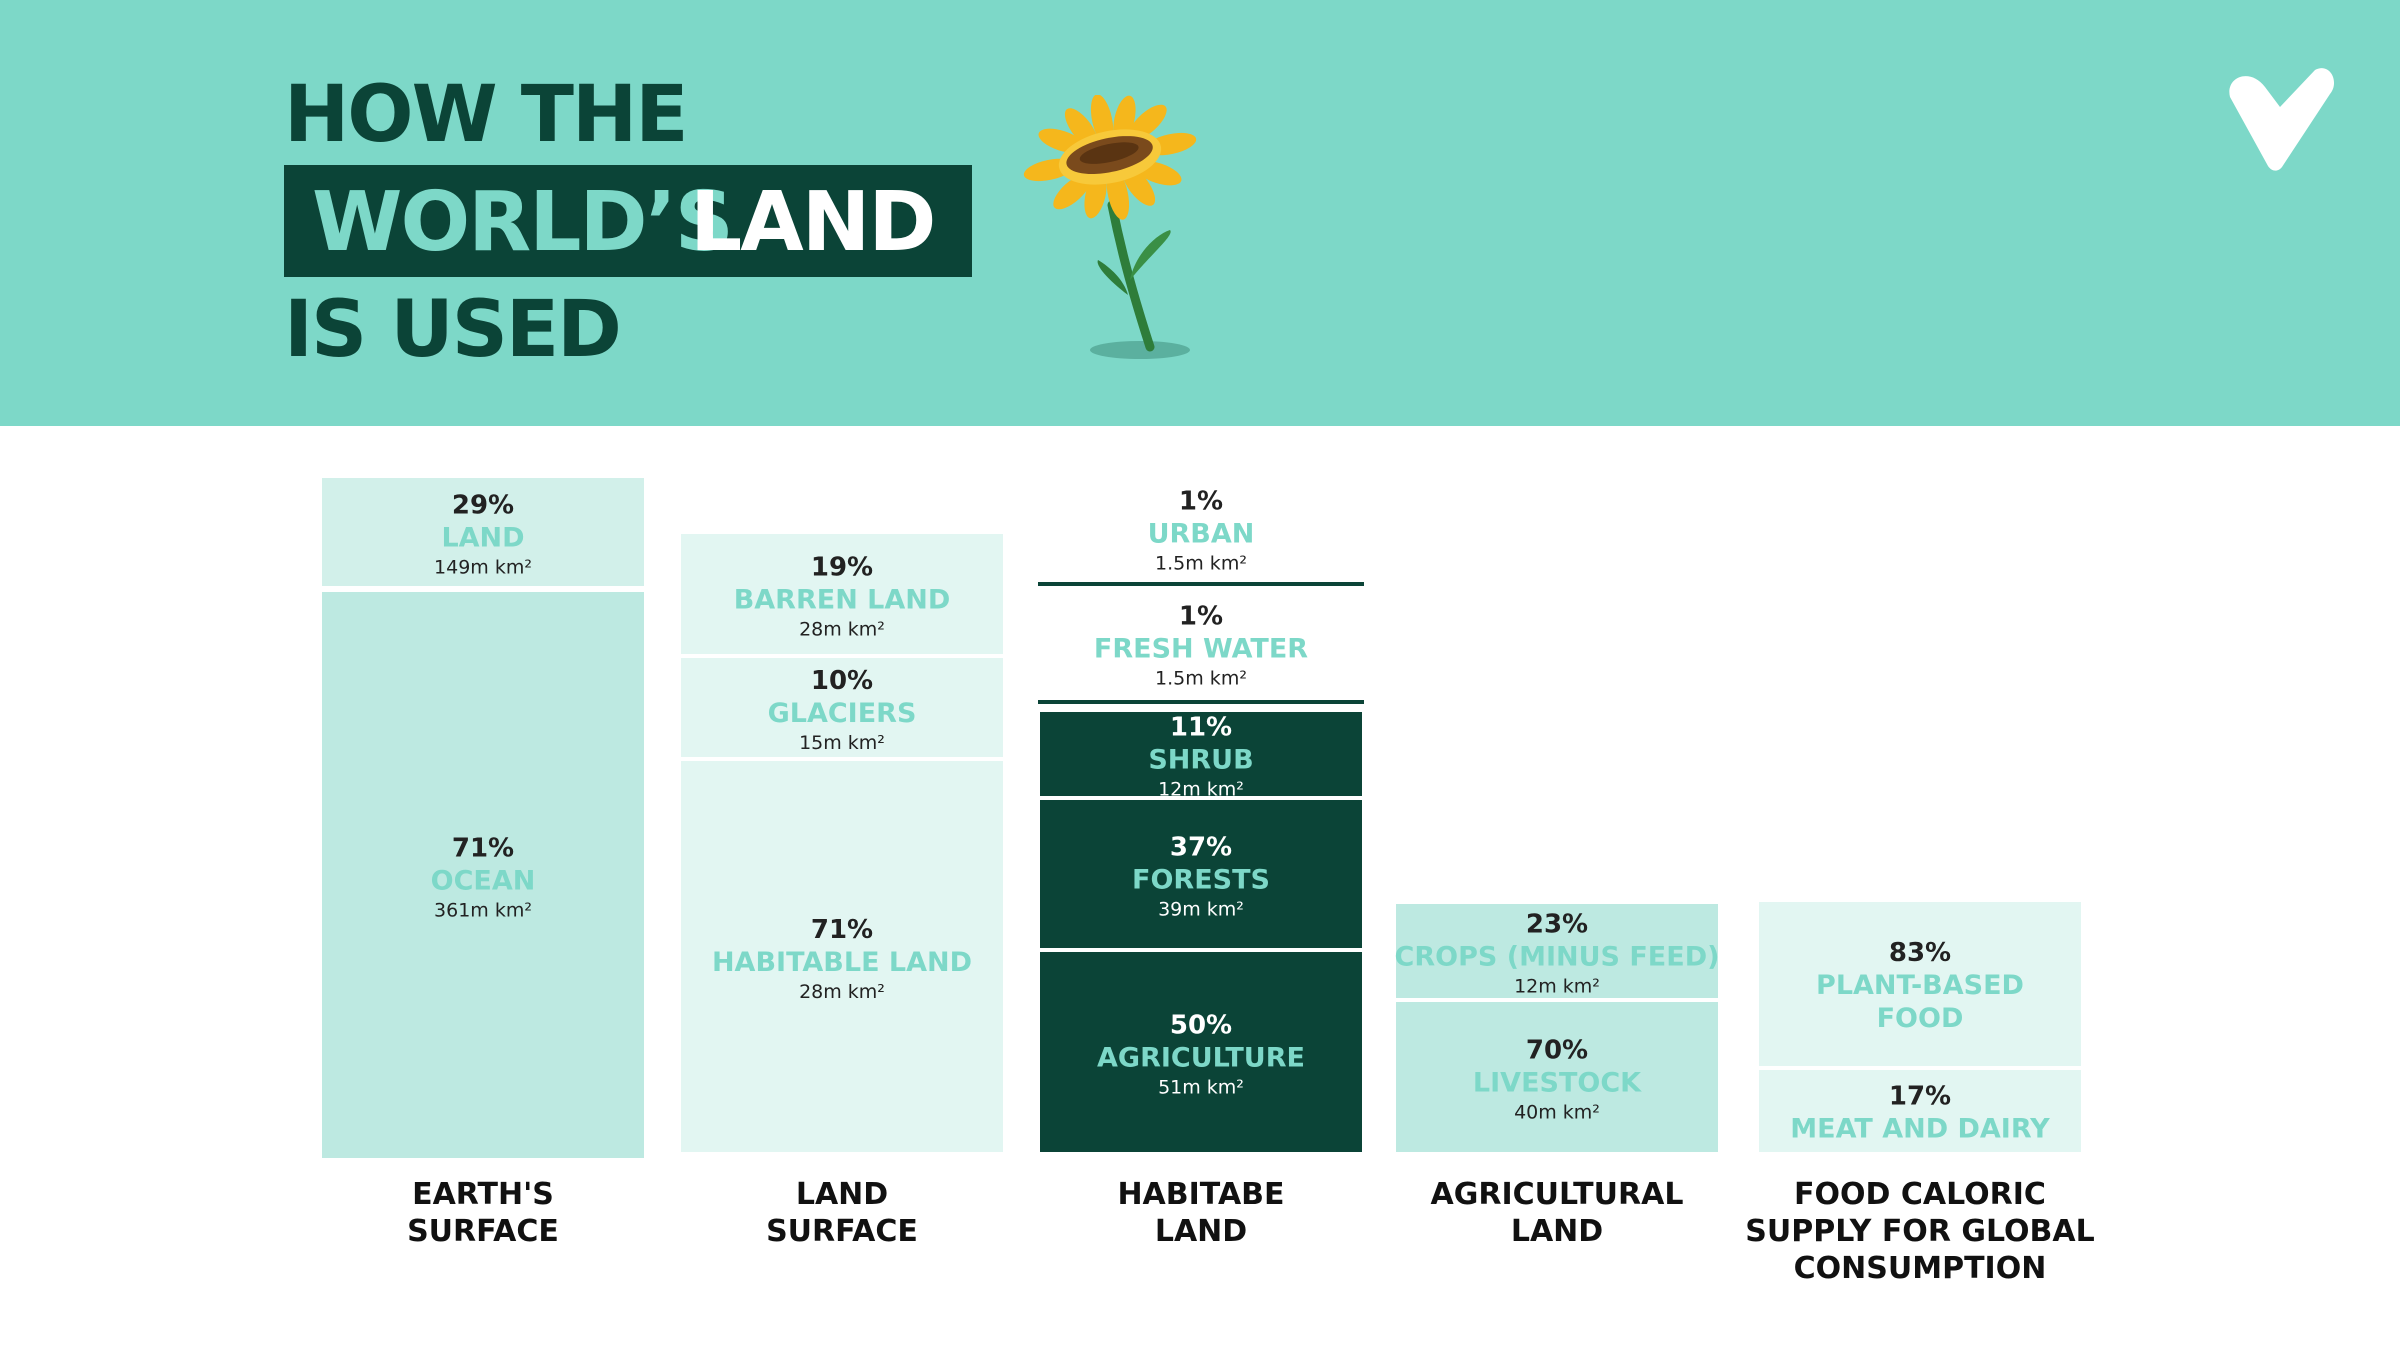  Describe the element at coordinates (1201, 534) in the screenshot. I see `col2-seg0-label-0: URBAN` at that location.